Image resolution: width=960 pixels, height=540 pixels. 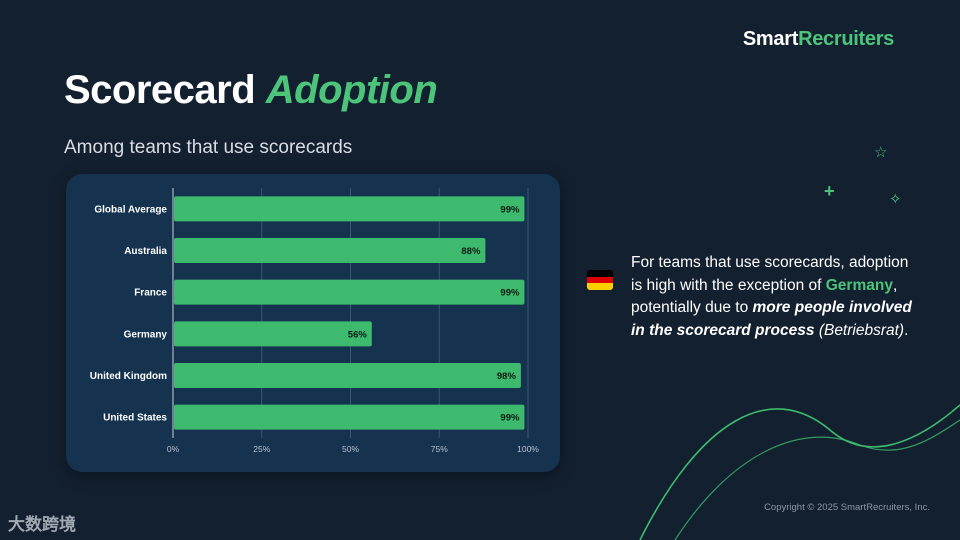 I want to click on x-tick-label: 100%, so click(x=528, y=449).